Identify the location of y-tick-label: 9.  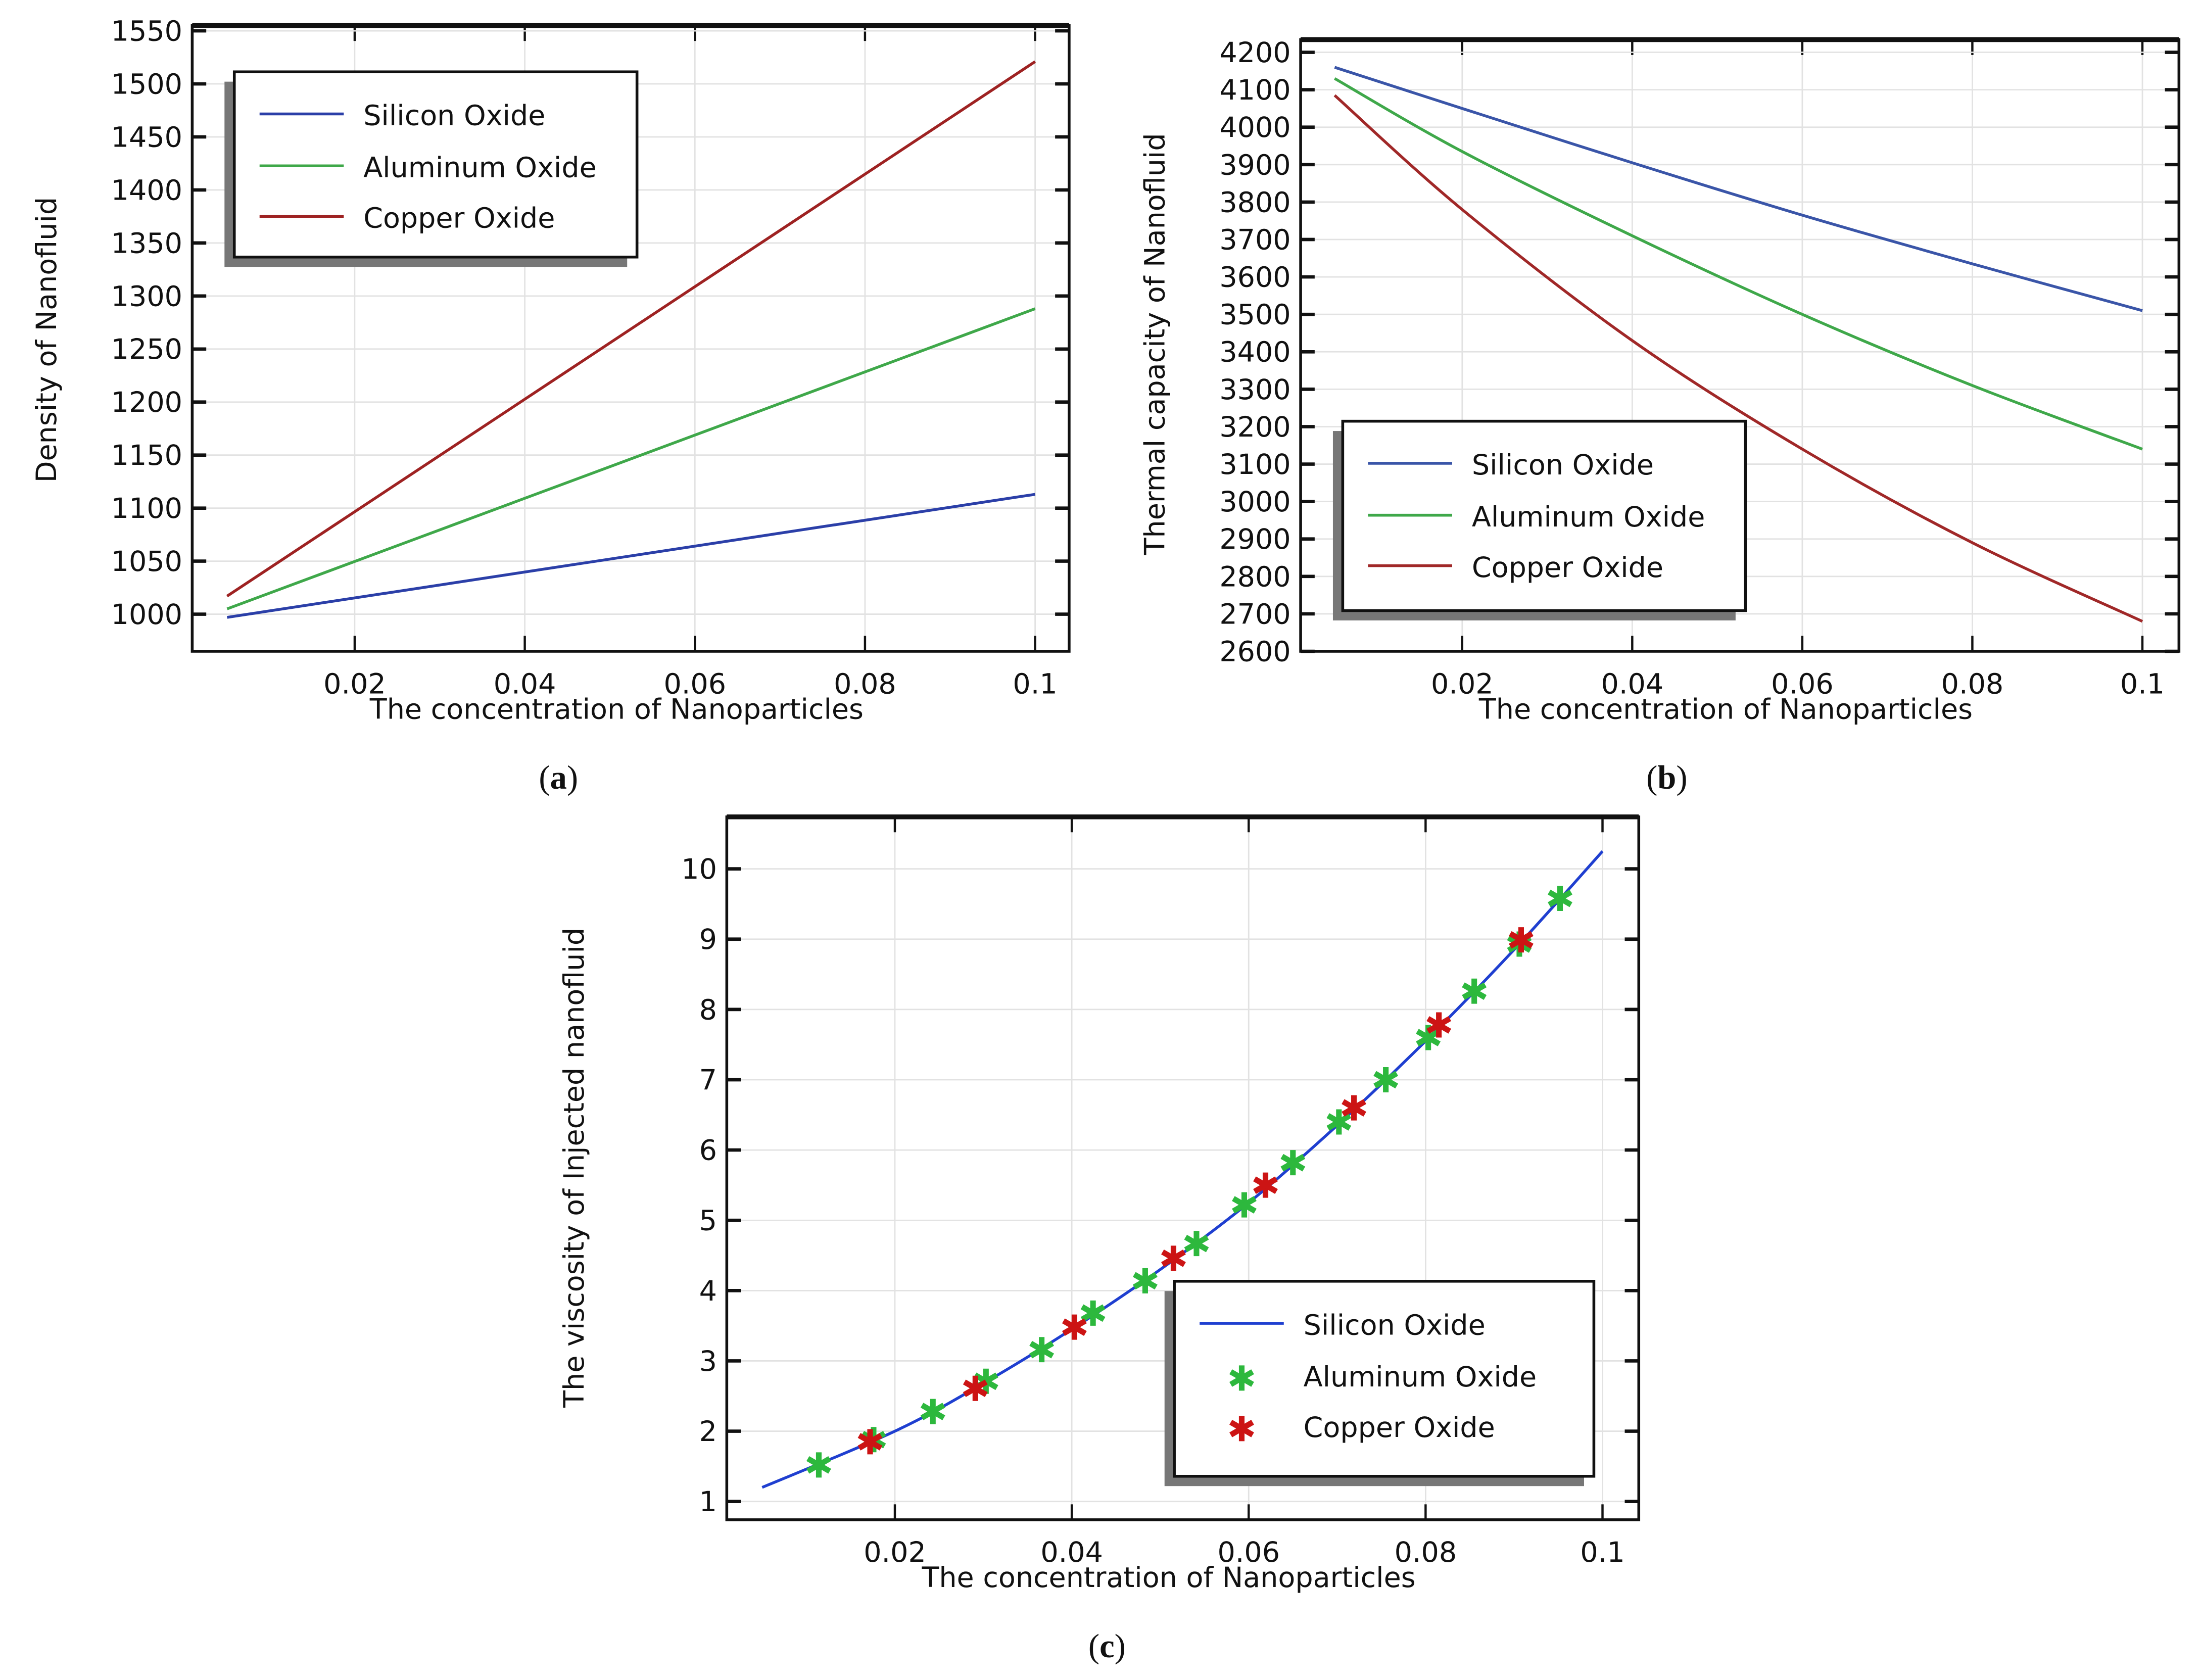
(708, 940).